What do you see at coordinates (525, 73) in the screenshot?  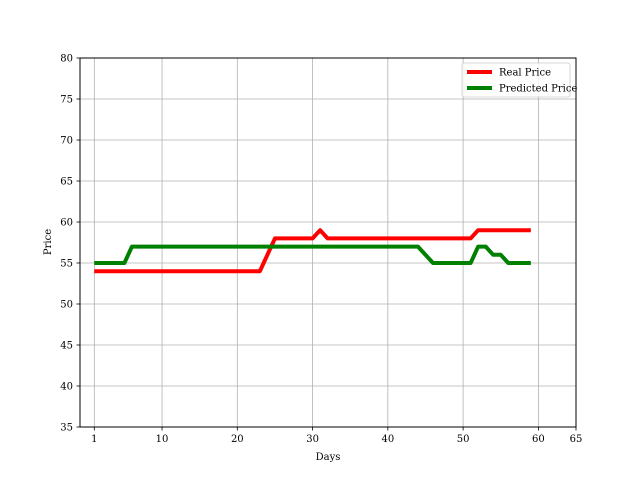 I see `legend-label-real-price: Real Price` at bounding box center [525, 73].